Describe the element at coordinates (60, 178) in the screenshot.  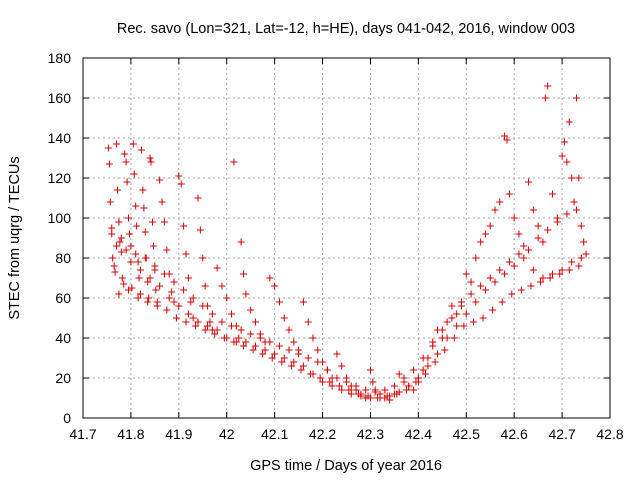
I see `y-tick-label: 120` at that location.